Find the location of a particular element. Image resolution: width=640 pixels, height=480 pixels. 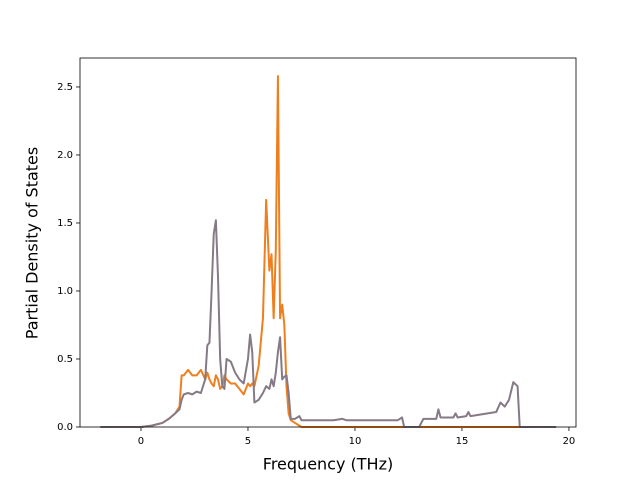

x-tick-label: 15 is located at coordinates (462, 441).